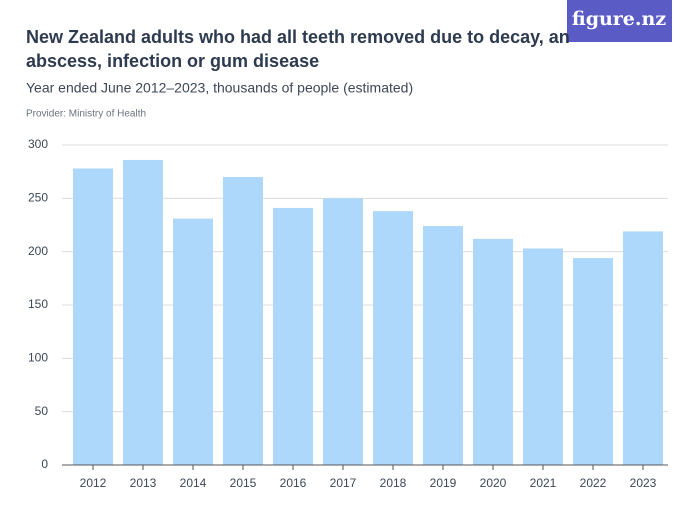 This screenshot has width=700, height=525. Describe the element at coordinates (93, 483) in the screenshot. I see `x-tick-label: 2012` at that location.